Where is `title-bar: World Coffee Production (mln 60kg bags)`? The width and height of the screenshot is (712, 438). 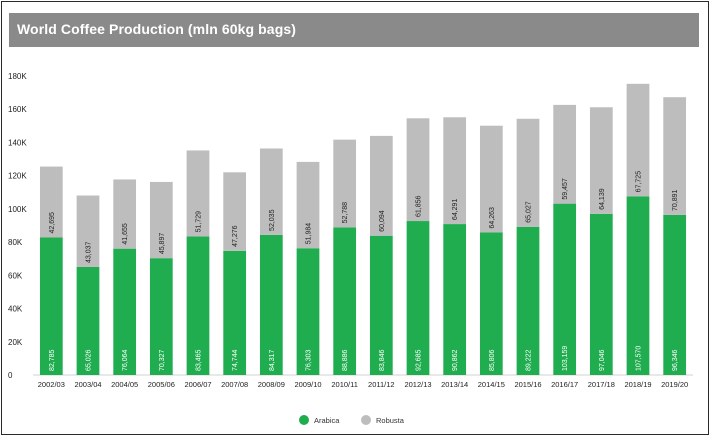
title-bar: World Coffee Production (mln 60kg bags) is located at coordinates (354, 30).